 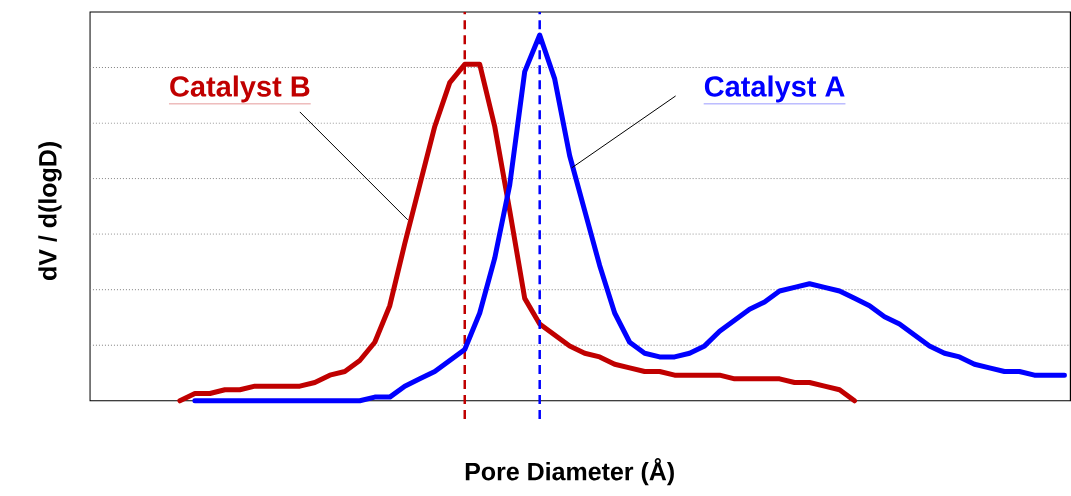 What do you see at coordinates (774, 89) in the screenshot?
I see `text: Catalyst A` at bounding box center [774, 89].